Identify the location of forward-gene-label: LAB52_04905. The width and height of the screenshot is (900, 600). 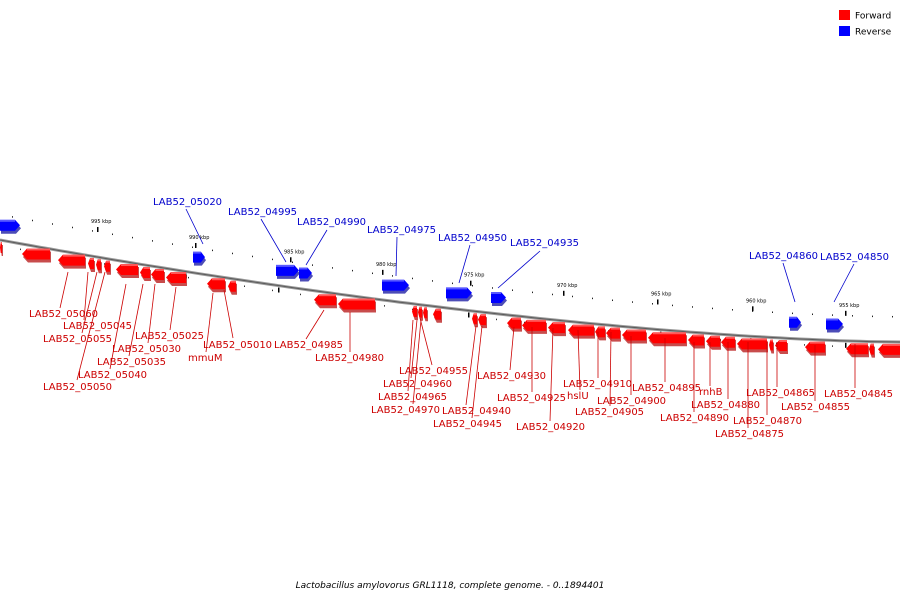
(609, 374).